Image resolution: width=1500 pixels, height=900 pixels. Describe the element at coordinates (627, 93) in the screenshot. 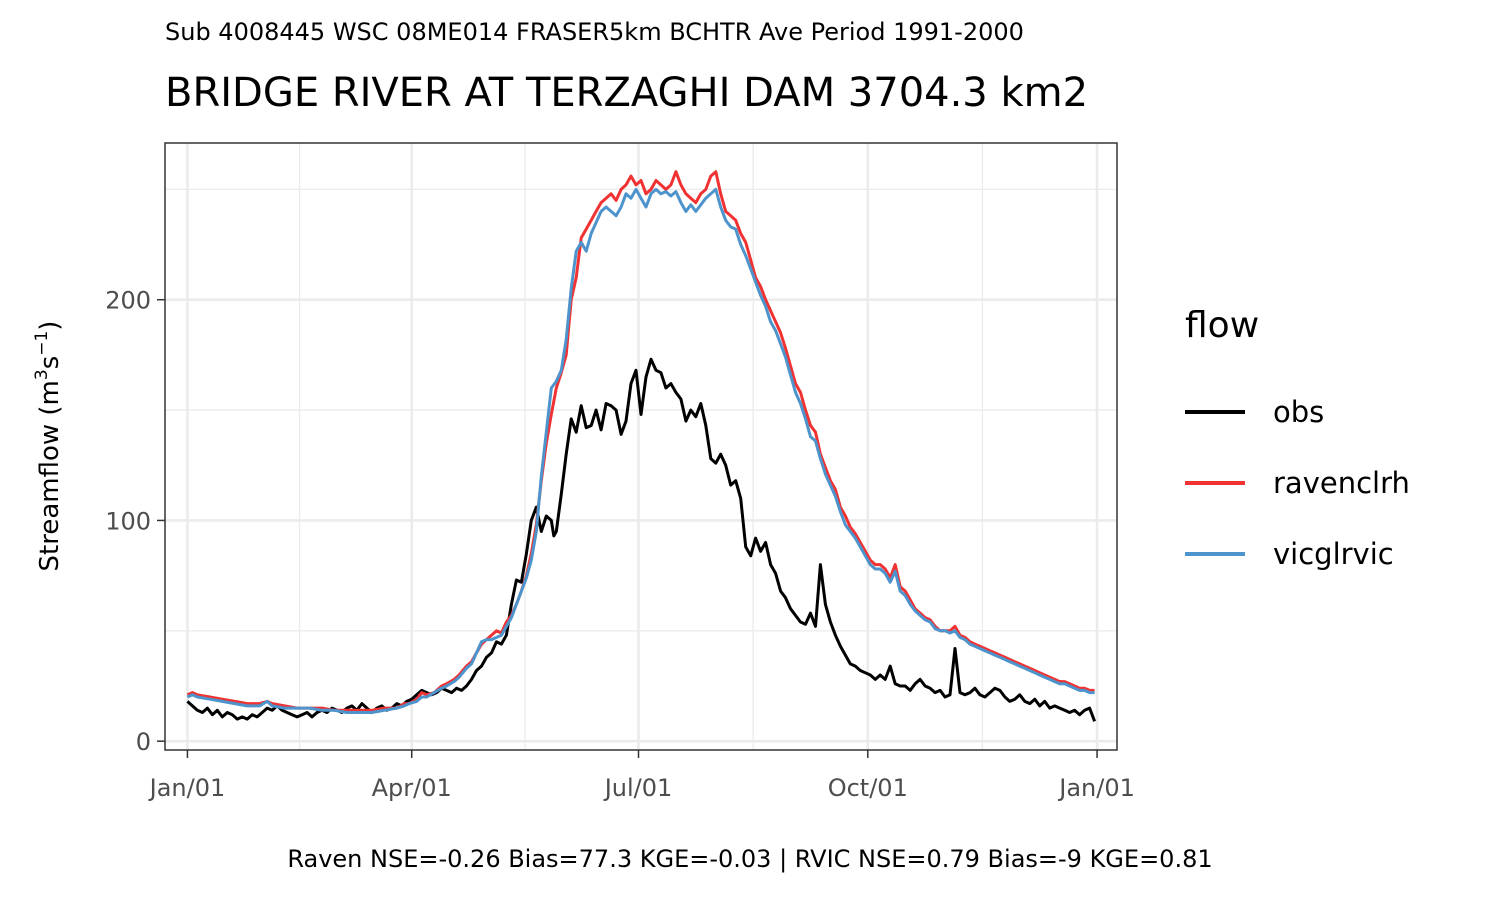

I see `chart-title: BRIDGE RIVER AT TERZAGHI DAM 3704.3 km2` at that location.